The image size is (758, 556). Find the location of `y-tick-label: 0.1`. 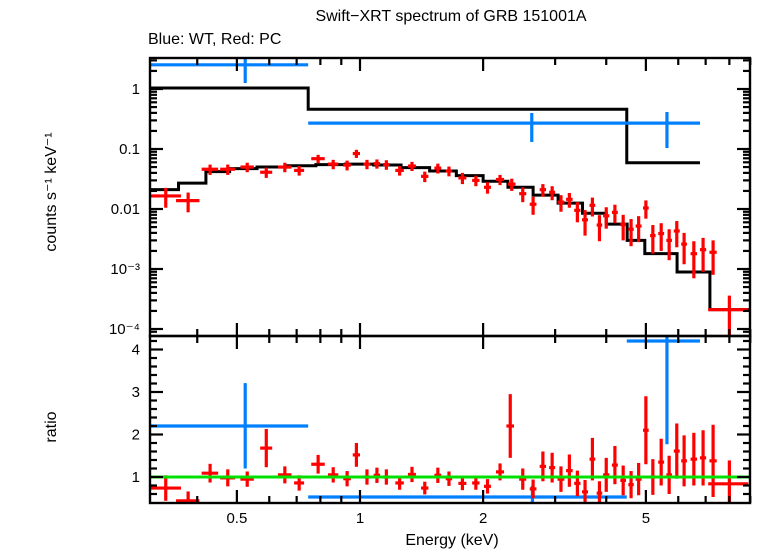

y-tick-label: 0.1 is located at coordinates (129, 149).